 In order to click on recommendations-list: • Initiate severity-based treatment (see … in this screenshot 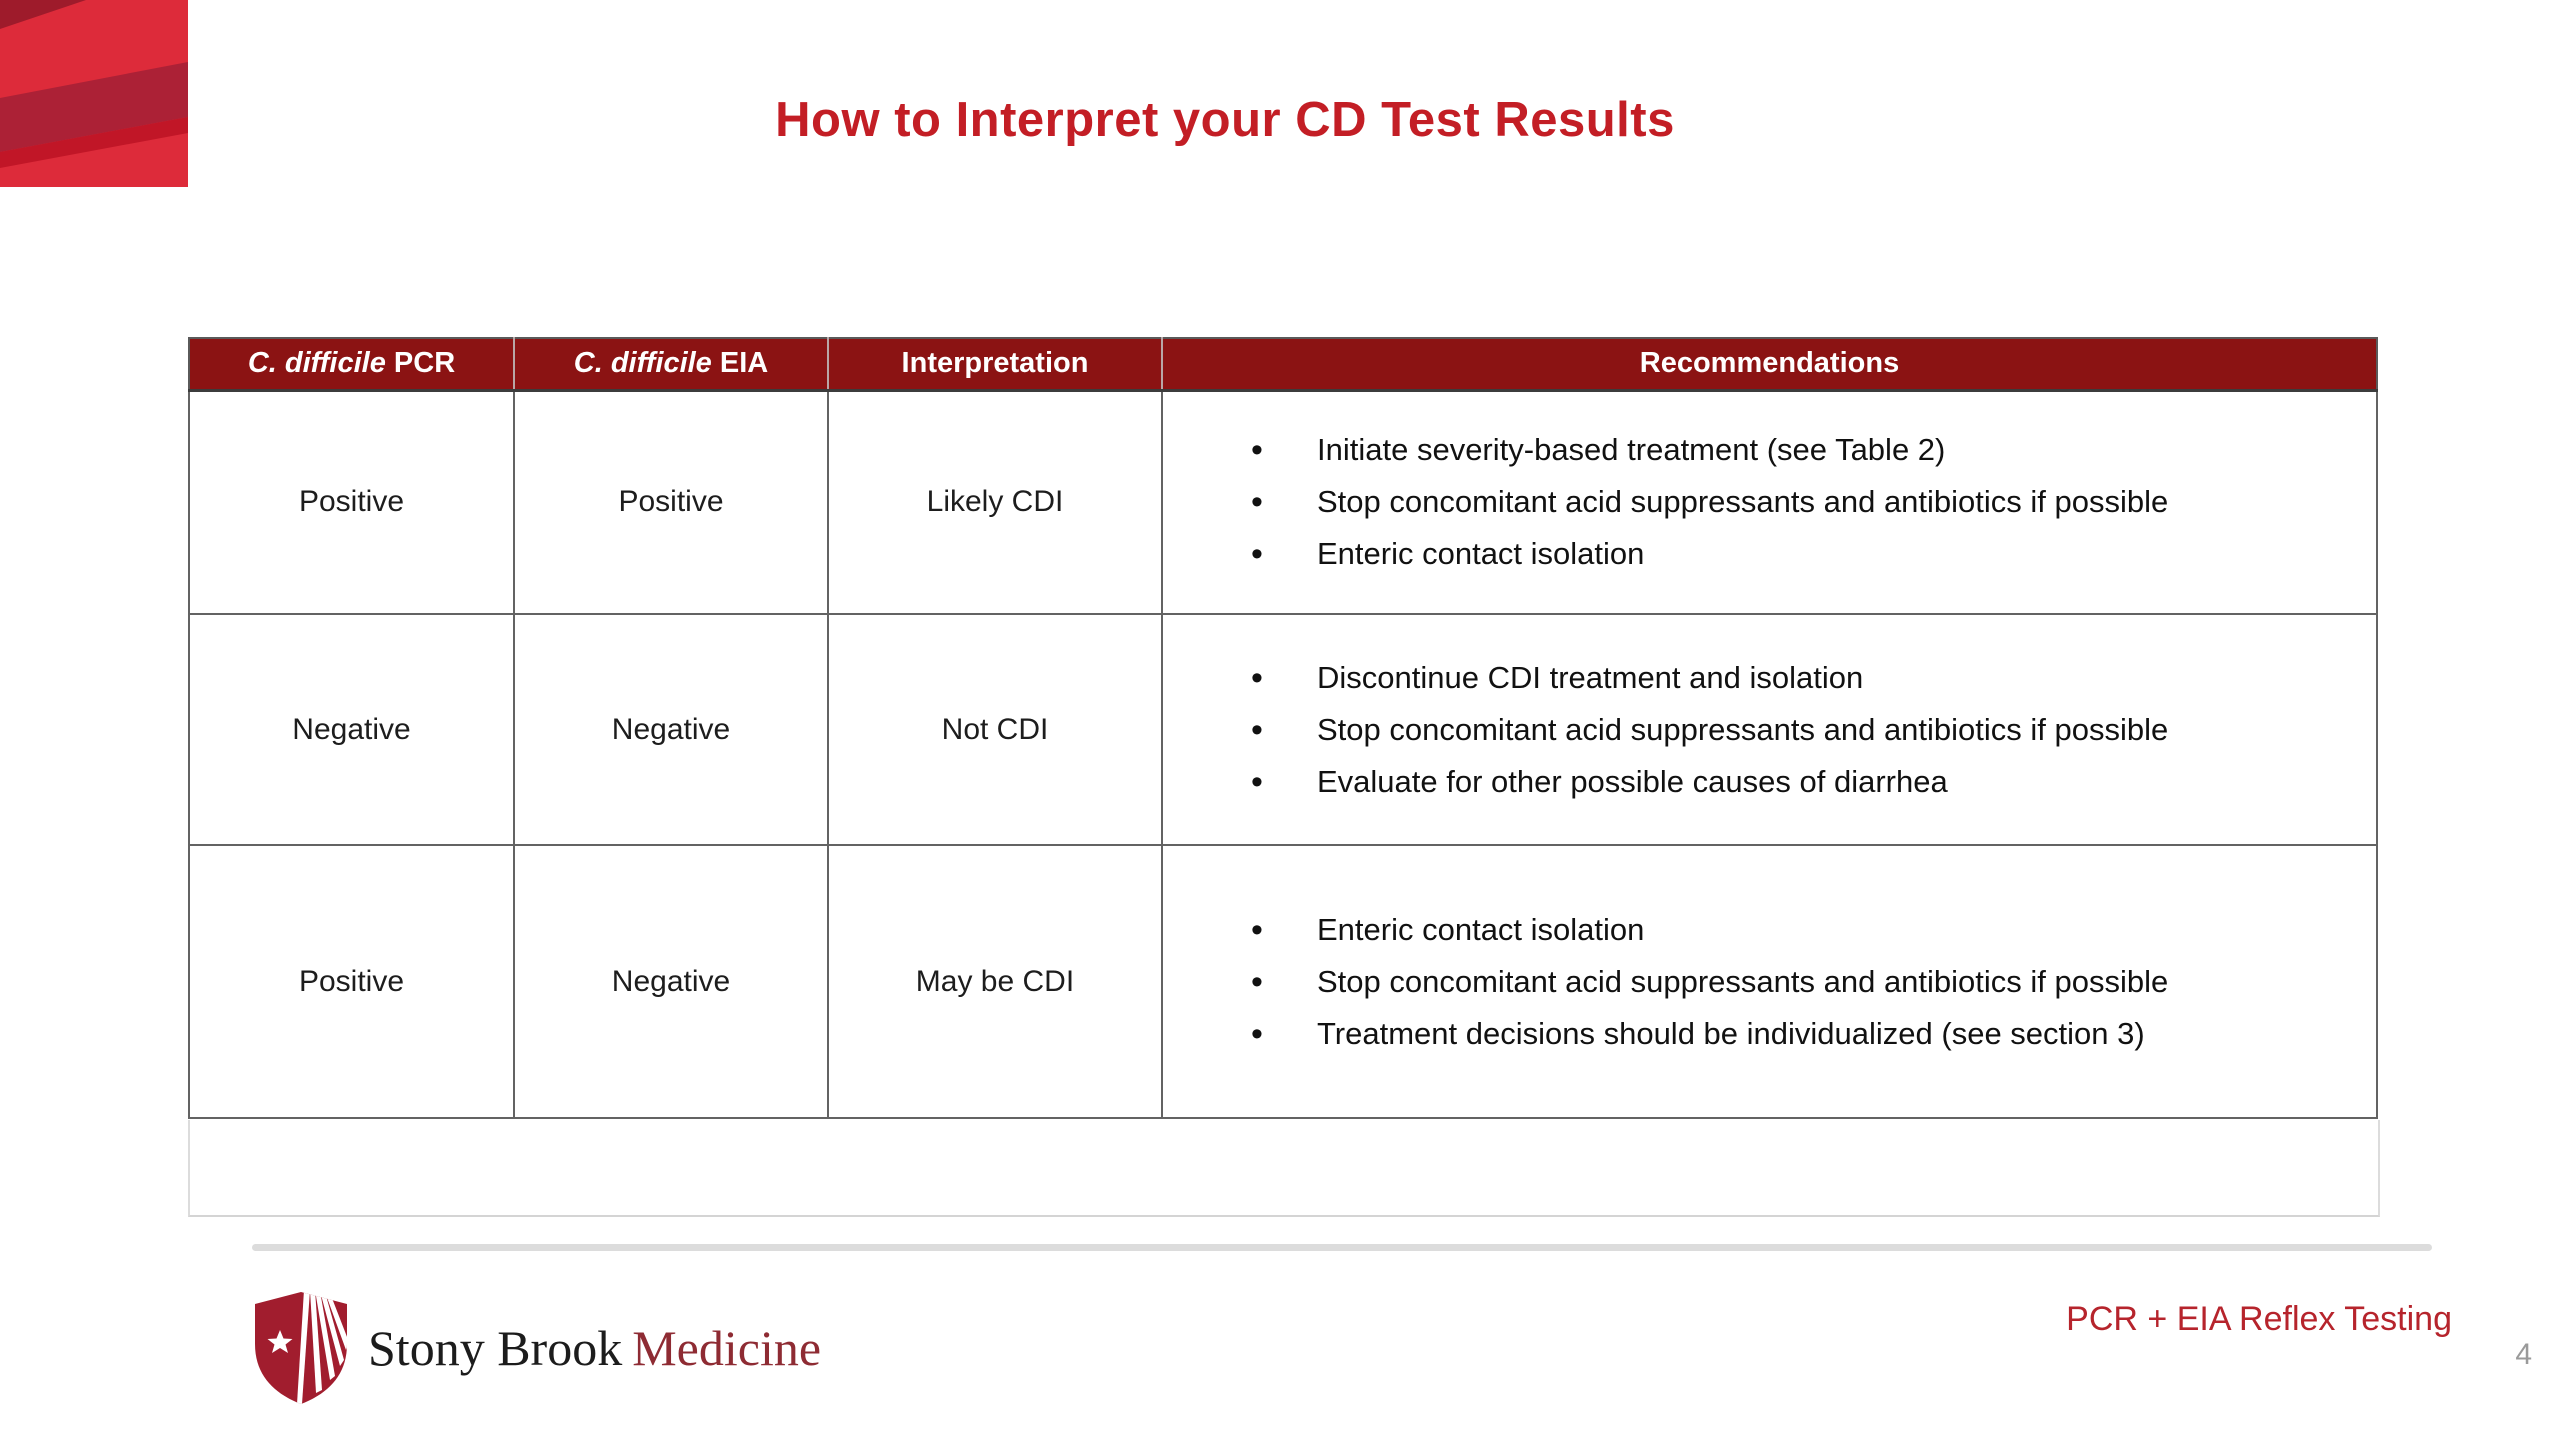, I will do `click(1769, 502)`.